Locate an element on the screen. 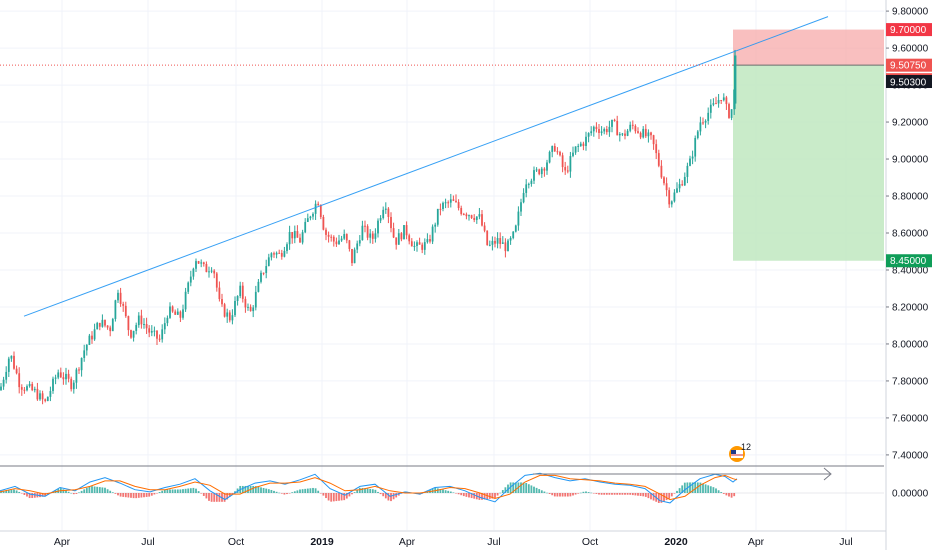 This screenshot has height=550, width=932. price-tick-label: 8.20000 is located at coordinates (910, 307).